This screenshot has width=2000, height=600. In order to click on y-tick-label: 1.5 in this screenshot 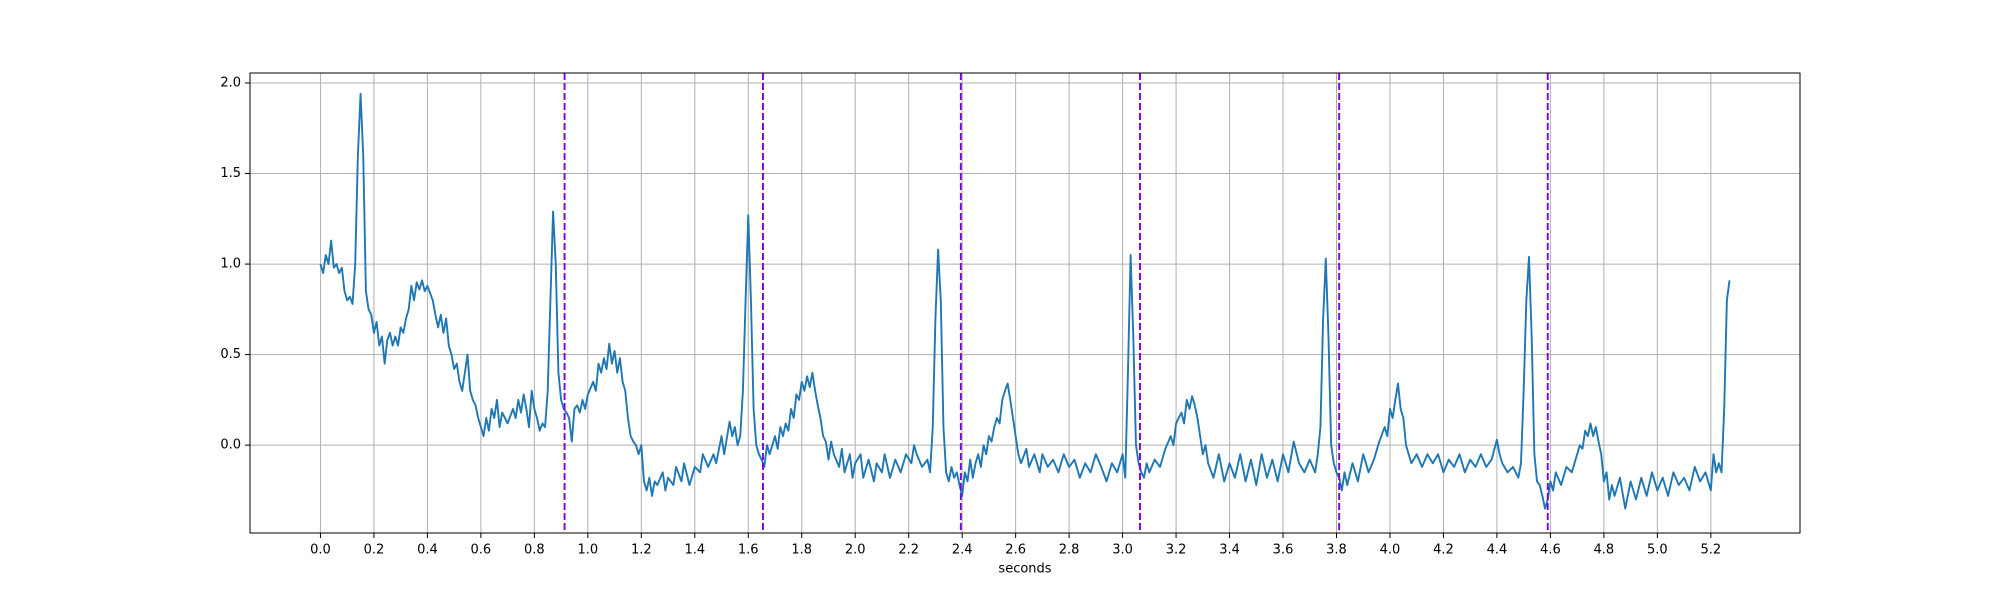, I will do `click(230, 173)`.